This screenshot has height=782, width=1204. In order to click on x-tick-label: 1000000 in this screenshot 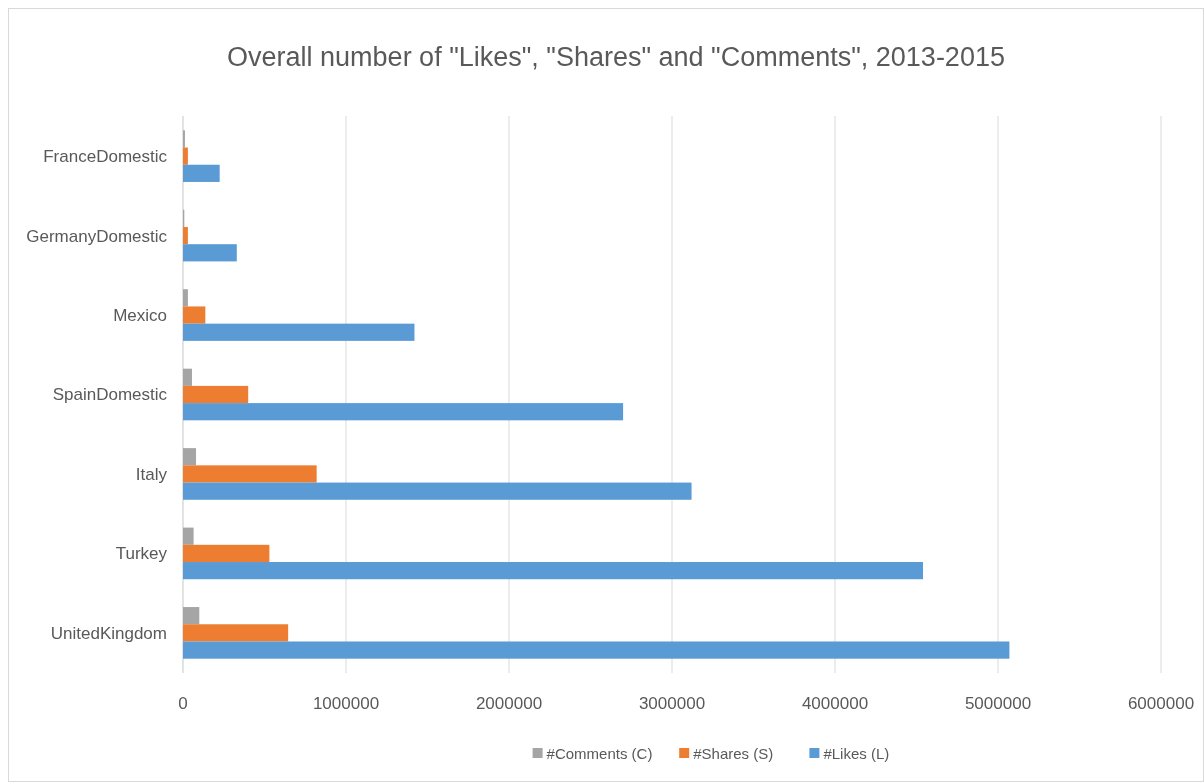, I will do `click(346, 703)`.